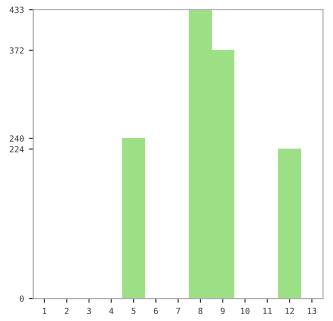  I want to click on x-tick-label: 7, so click(178, 311).